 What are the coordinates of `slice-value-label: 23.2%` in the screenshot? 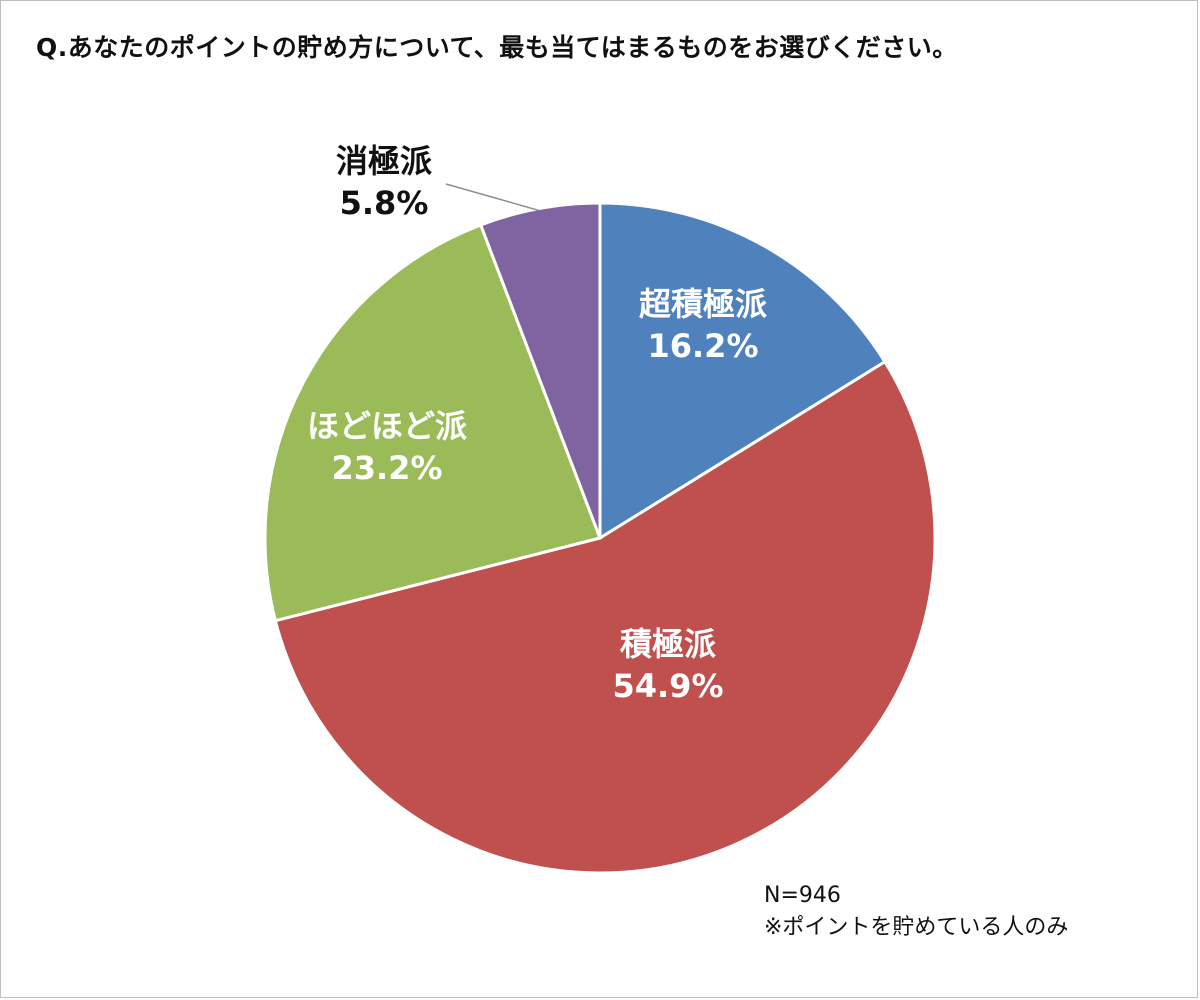 It's located at (386, 468).